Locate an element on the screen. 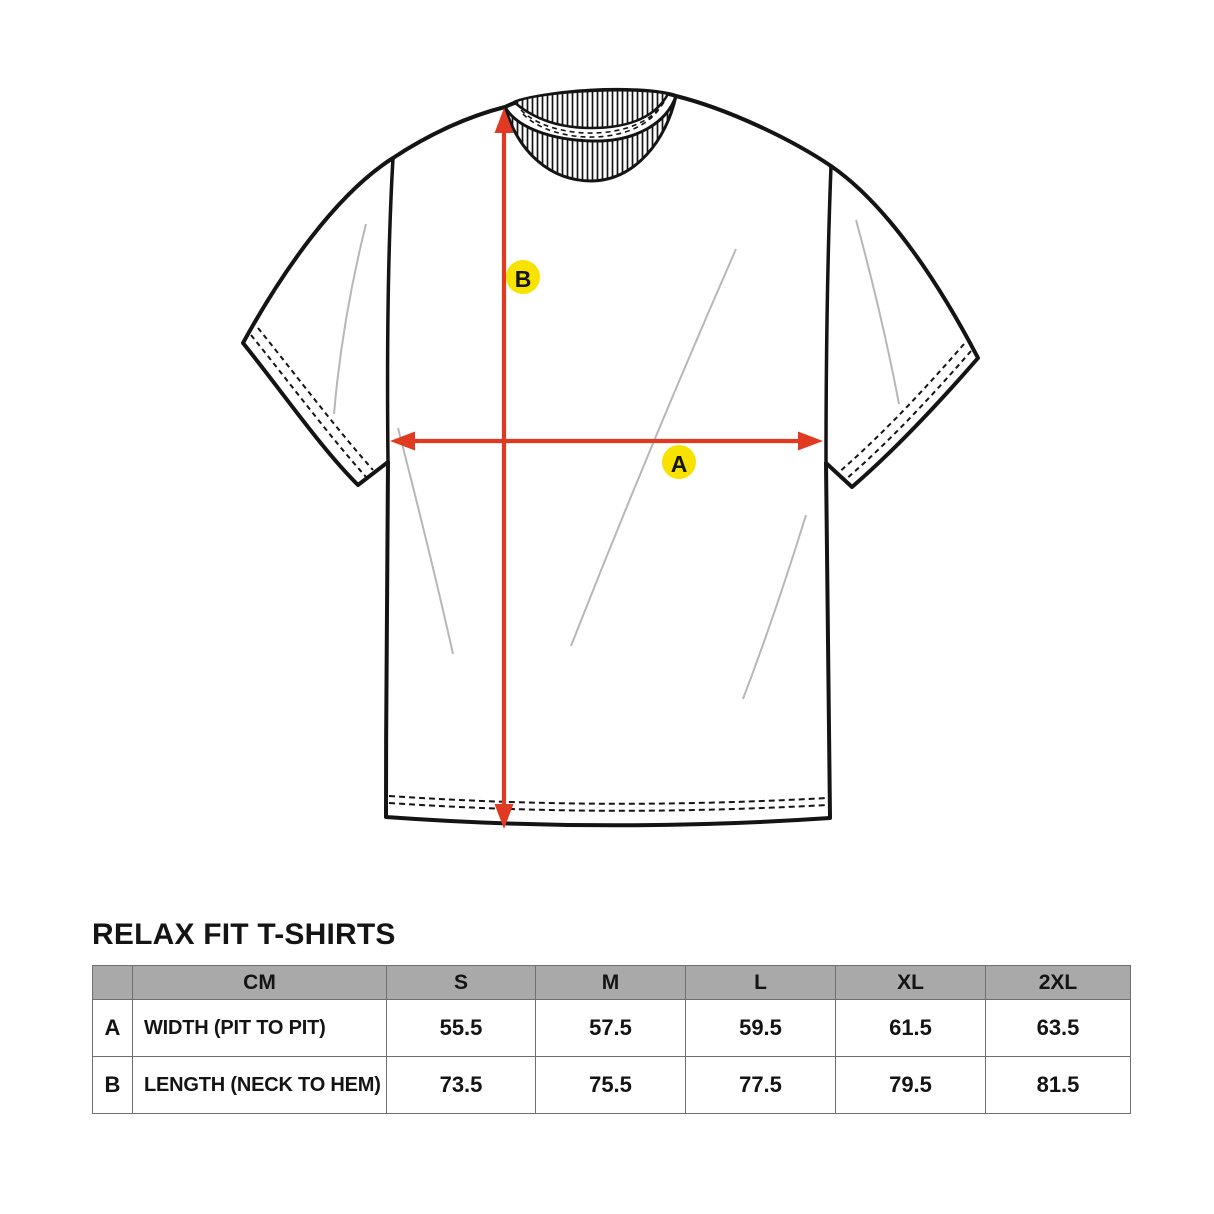 The height and width of the screenshot is (1214, 1214). row-b-value-m: 75.5 is located at coordinates (610, 1085).